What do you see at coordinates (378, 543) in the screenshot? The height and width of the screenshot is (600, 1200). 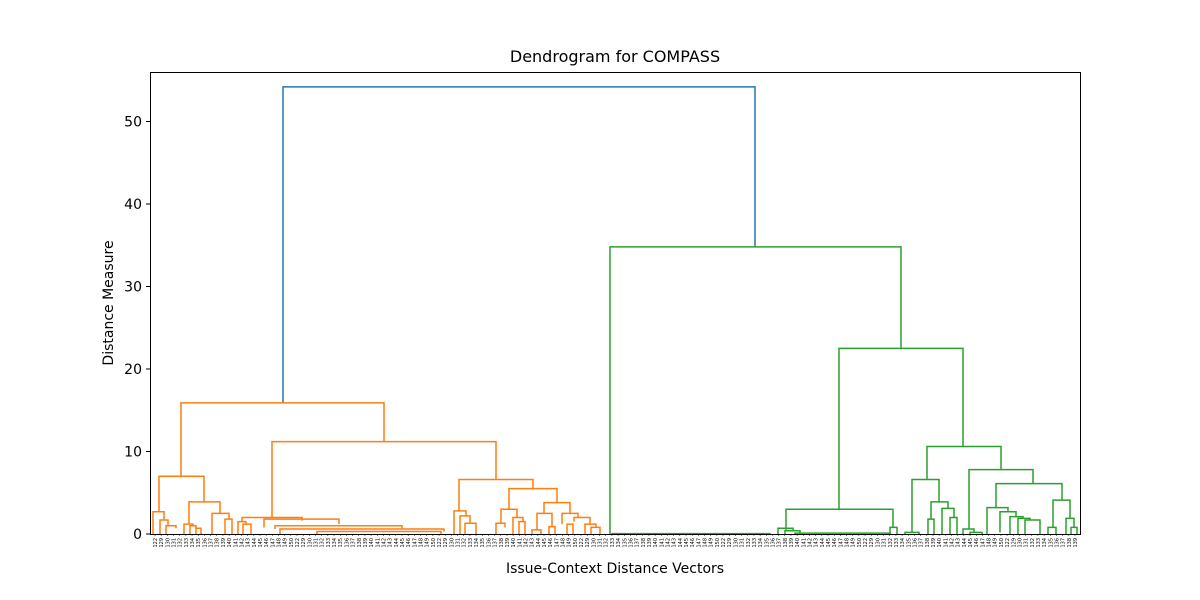 I see `leaf-label: 141` at bounding box center [378, 543].